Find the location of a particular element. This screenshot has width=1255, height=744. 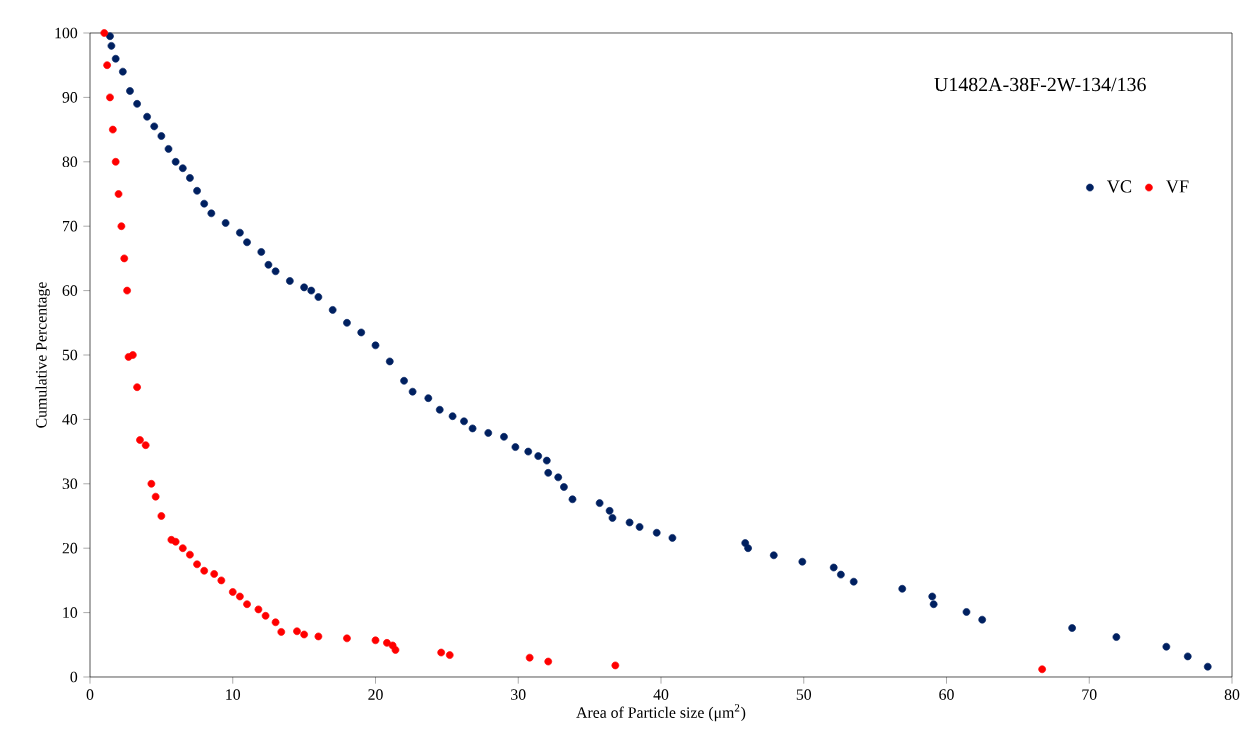

x-tick-label: 60 is located at coordinates (946, 694).